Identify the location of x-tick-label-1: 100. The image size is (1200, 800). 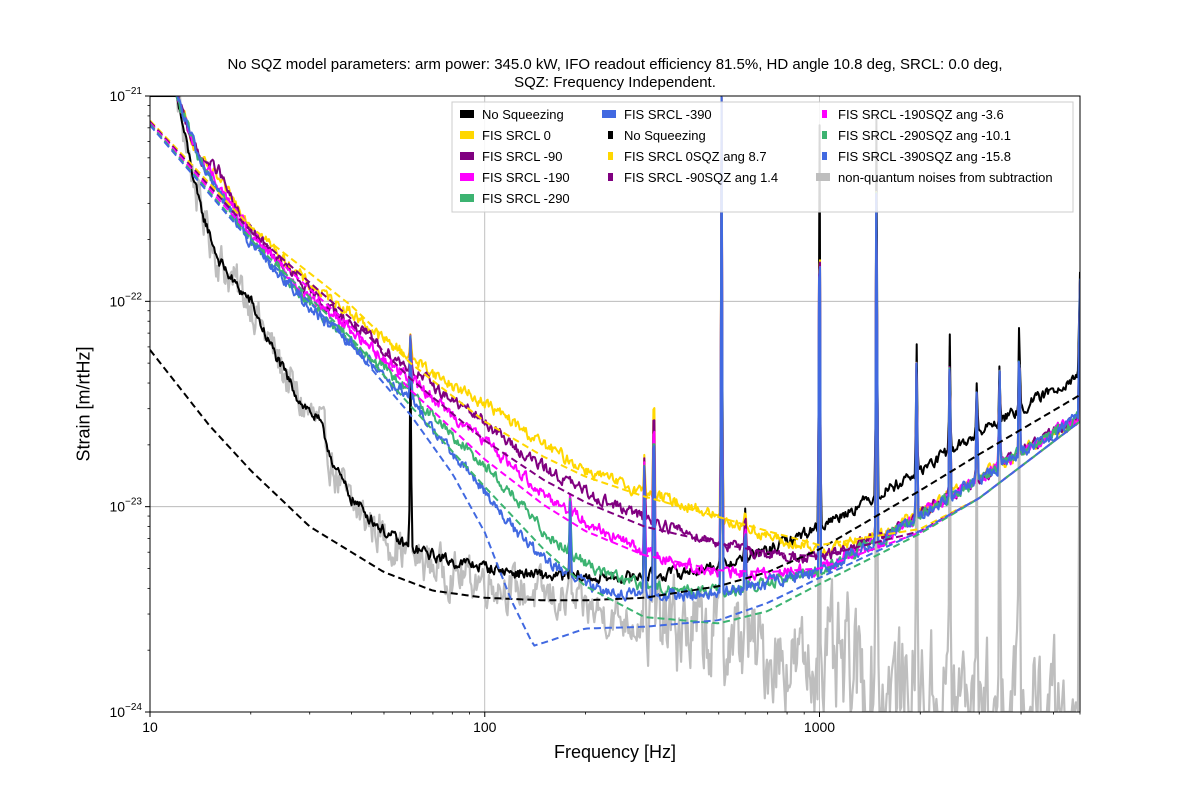
(485, 727).